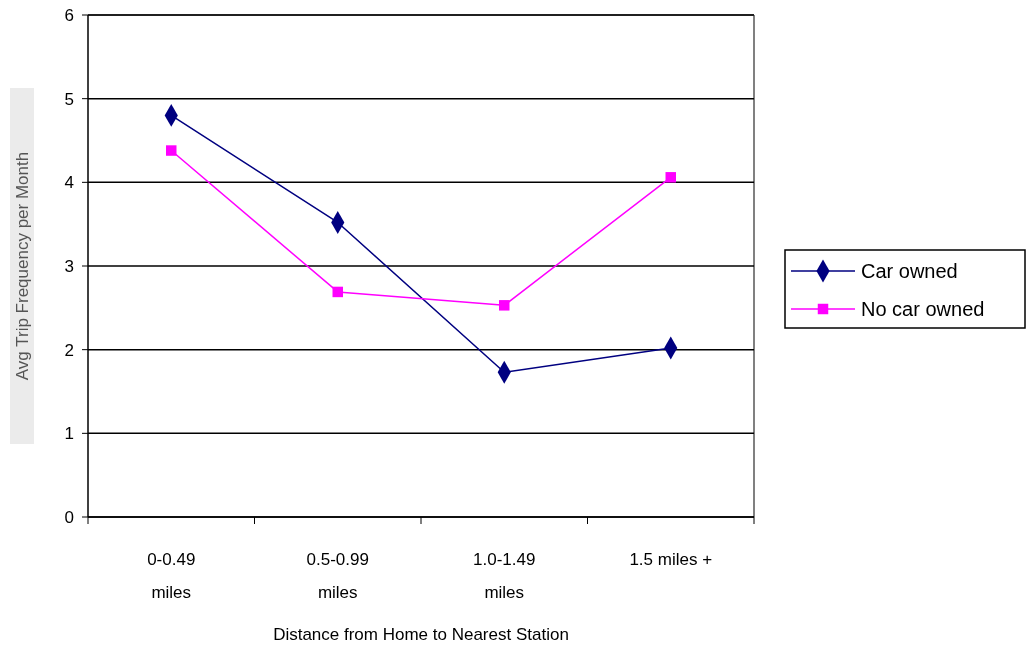  Describe the element at coordinates (69, 15) in the screenshot. I see `y-tick-label: 6` at that location.